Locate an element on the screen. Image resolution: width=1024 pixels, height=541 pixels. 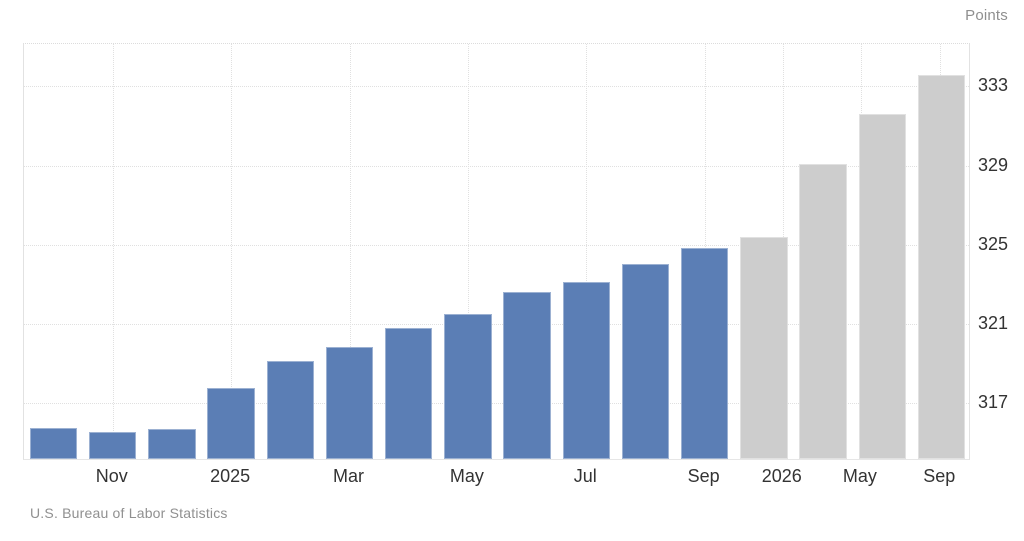
y-axis-tick-label-325: 325 is located at coordinates (993, 243).